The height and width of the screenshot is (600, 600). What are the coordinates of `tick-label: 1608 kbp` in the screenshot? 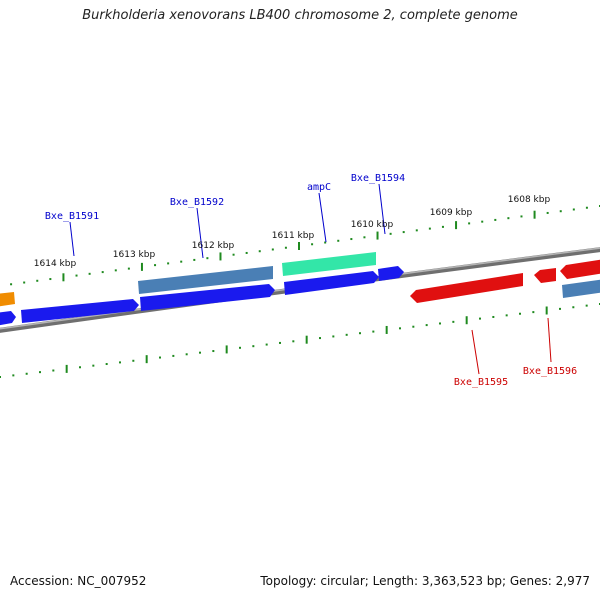 It's located at (529, 200).